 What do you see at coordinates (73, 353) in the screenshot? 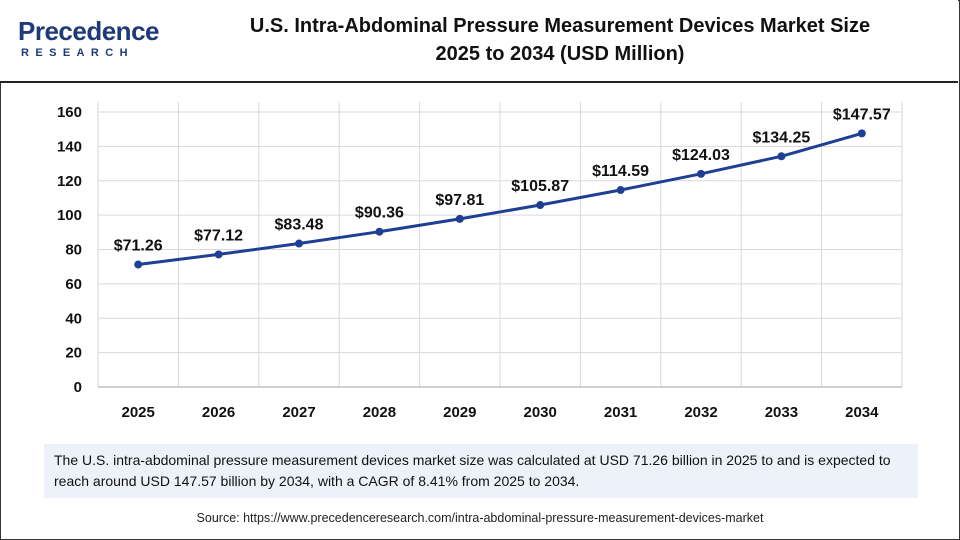
I see `y-tick-label: 20` at bounding box center [73, 353].